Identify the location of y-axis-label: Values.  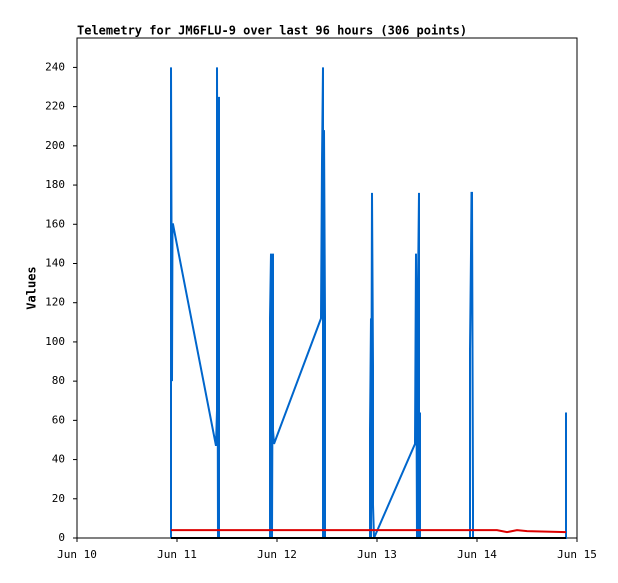
(32, 287).